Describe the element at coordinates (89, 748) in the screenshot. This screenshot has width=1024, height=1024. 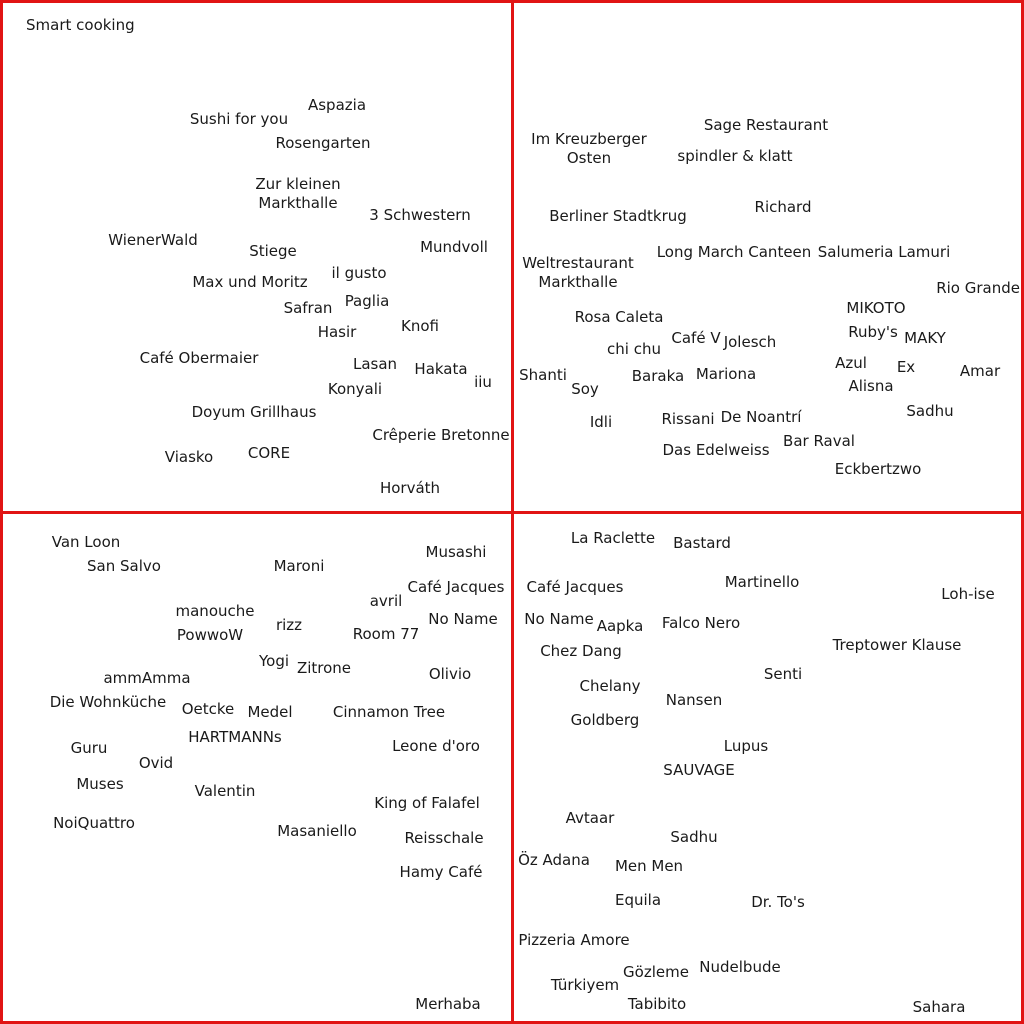
I see `restaurant-label: Guru` at that location.